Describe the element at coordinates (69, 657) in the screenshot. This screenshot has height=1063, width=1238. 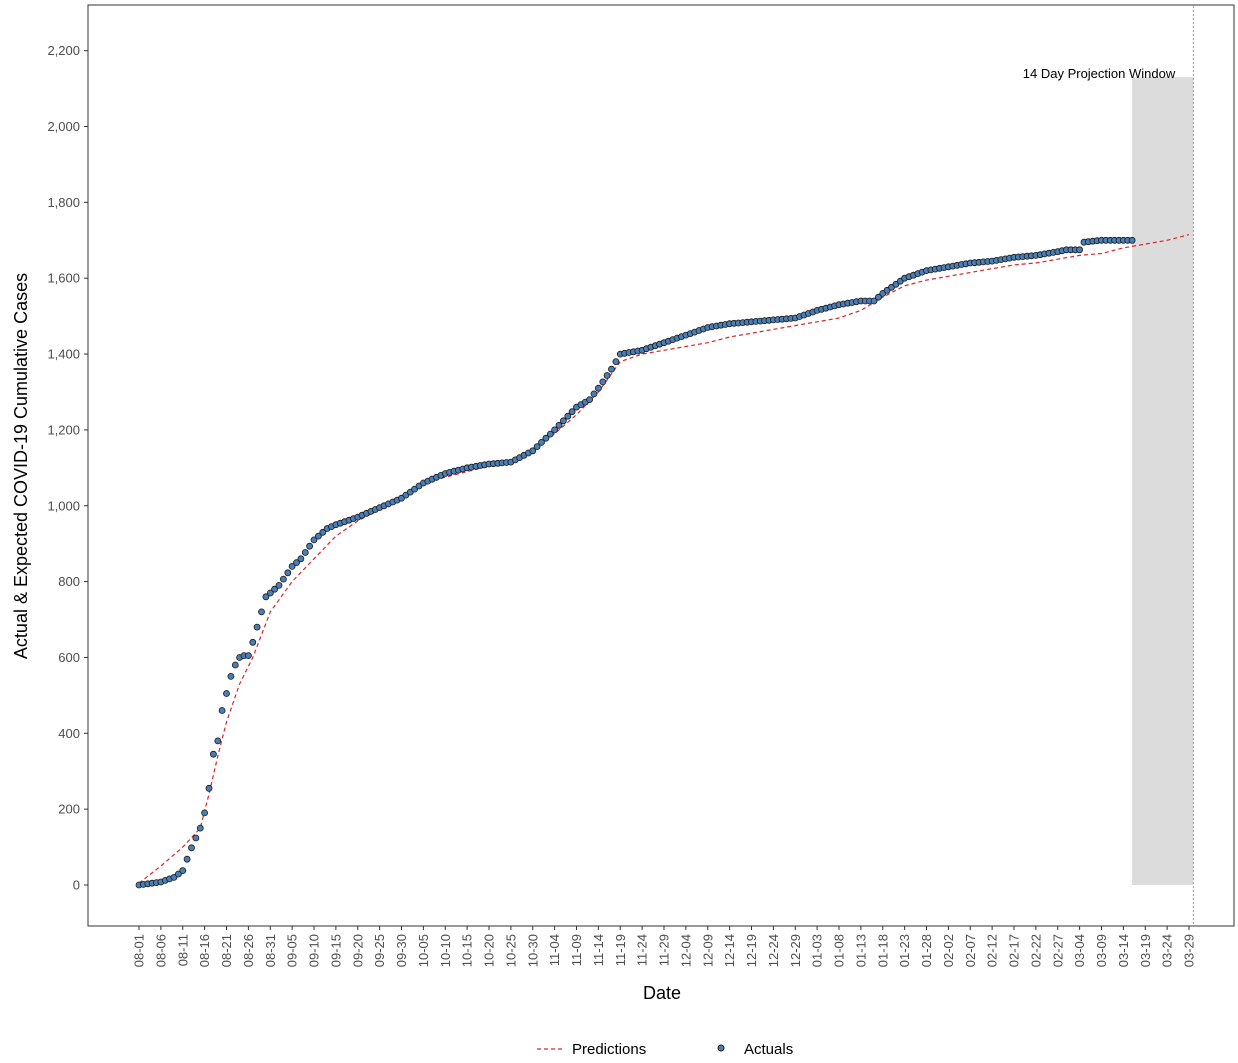
I see `y-tick-label: 600` at that location.